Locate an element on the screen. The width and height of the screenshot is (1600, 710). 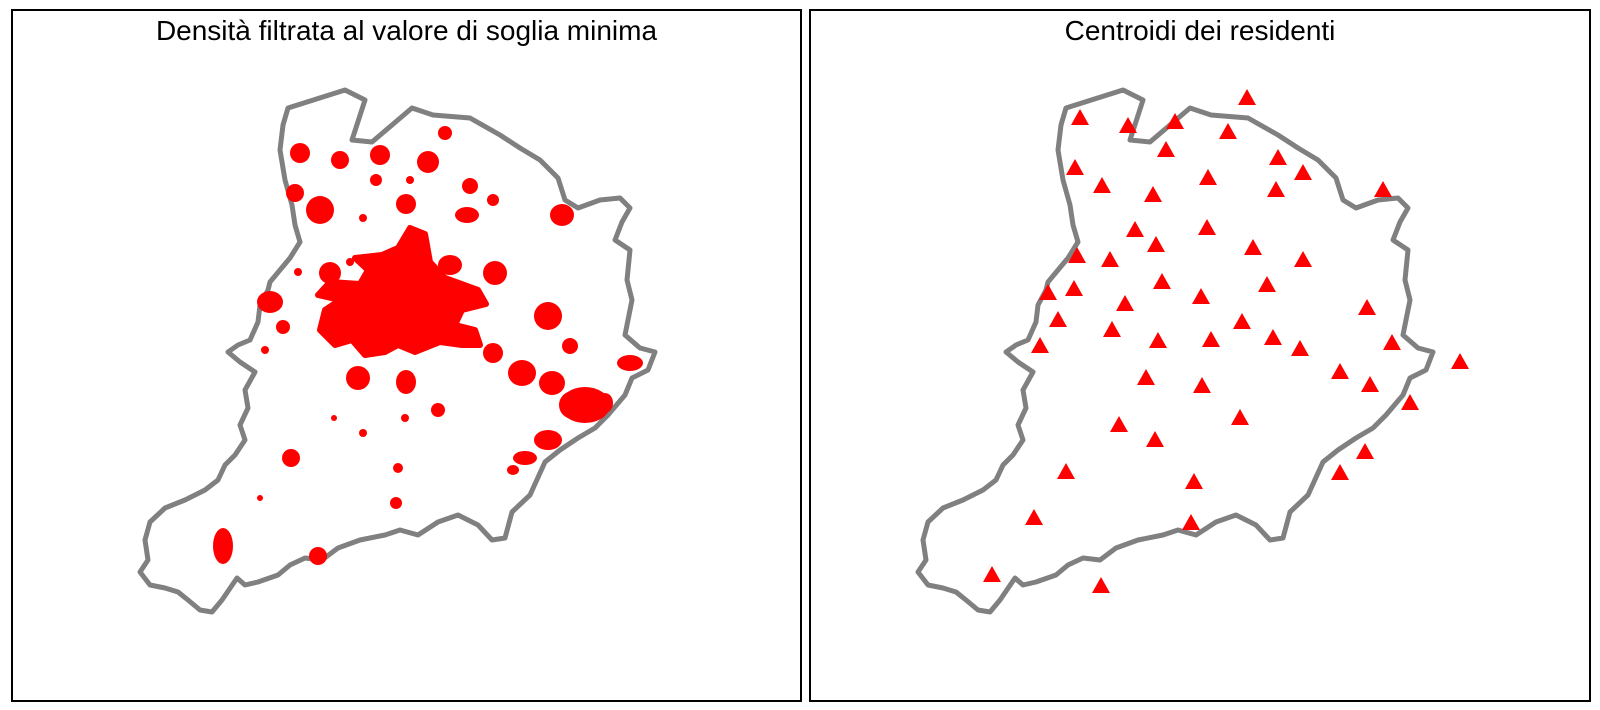
right-panel-title: Centroidi dei residenti is located at coordinates (1200, 30).